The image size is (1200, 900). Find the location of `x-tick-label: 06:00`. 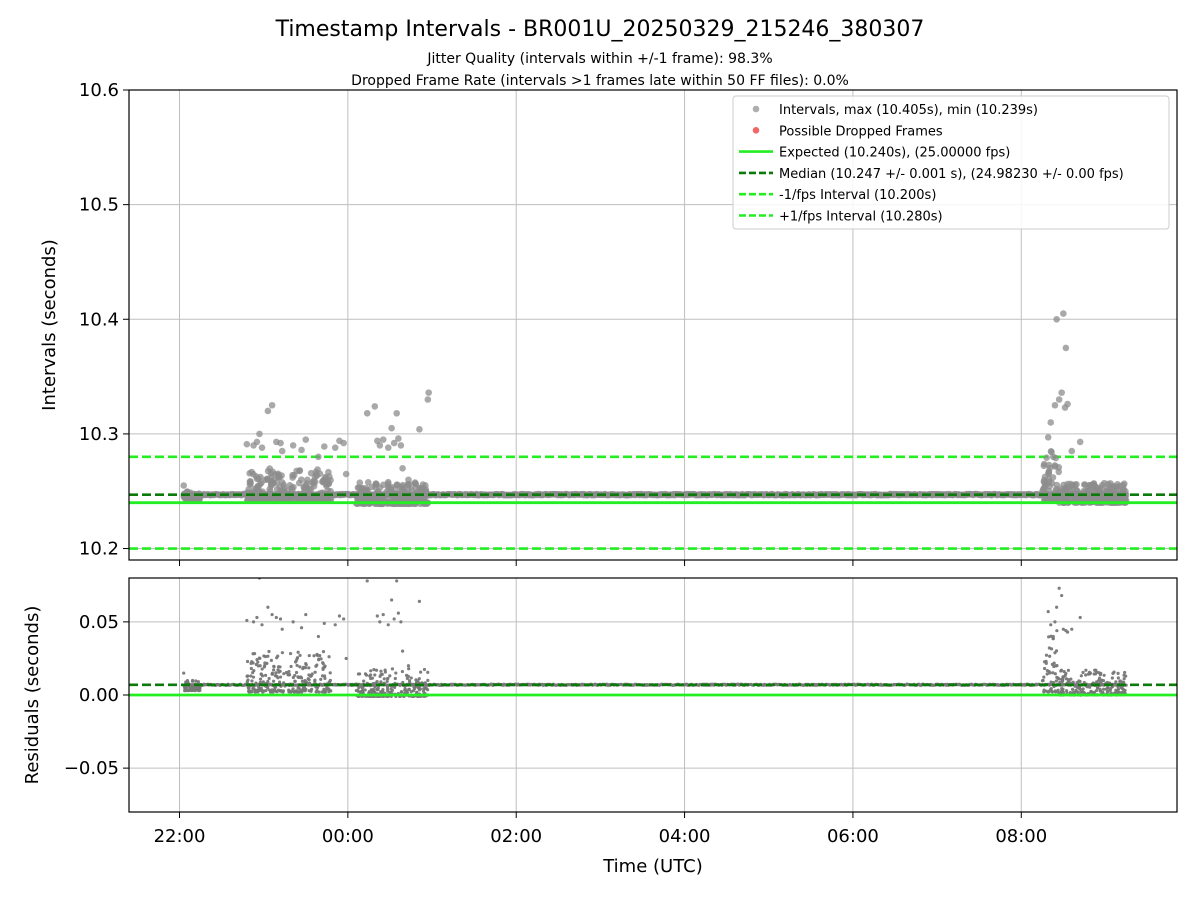

x-tick-label: 06:00 is located at coordinates (853, 836).